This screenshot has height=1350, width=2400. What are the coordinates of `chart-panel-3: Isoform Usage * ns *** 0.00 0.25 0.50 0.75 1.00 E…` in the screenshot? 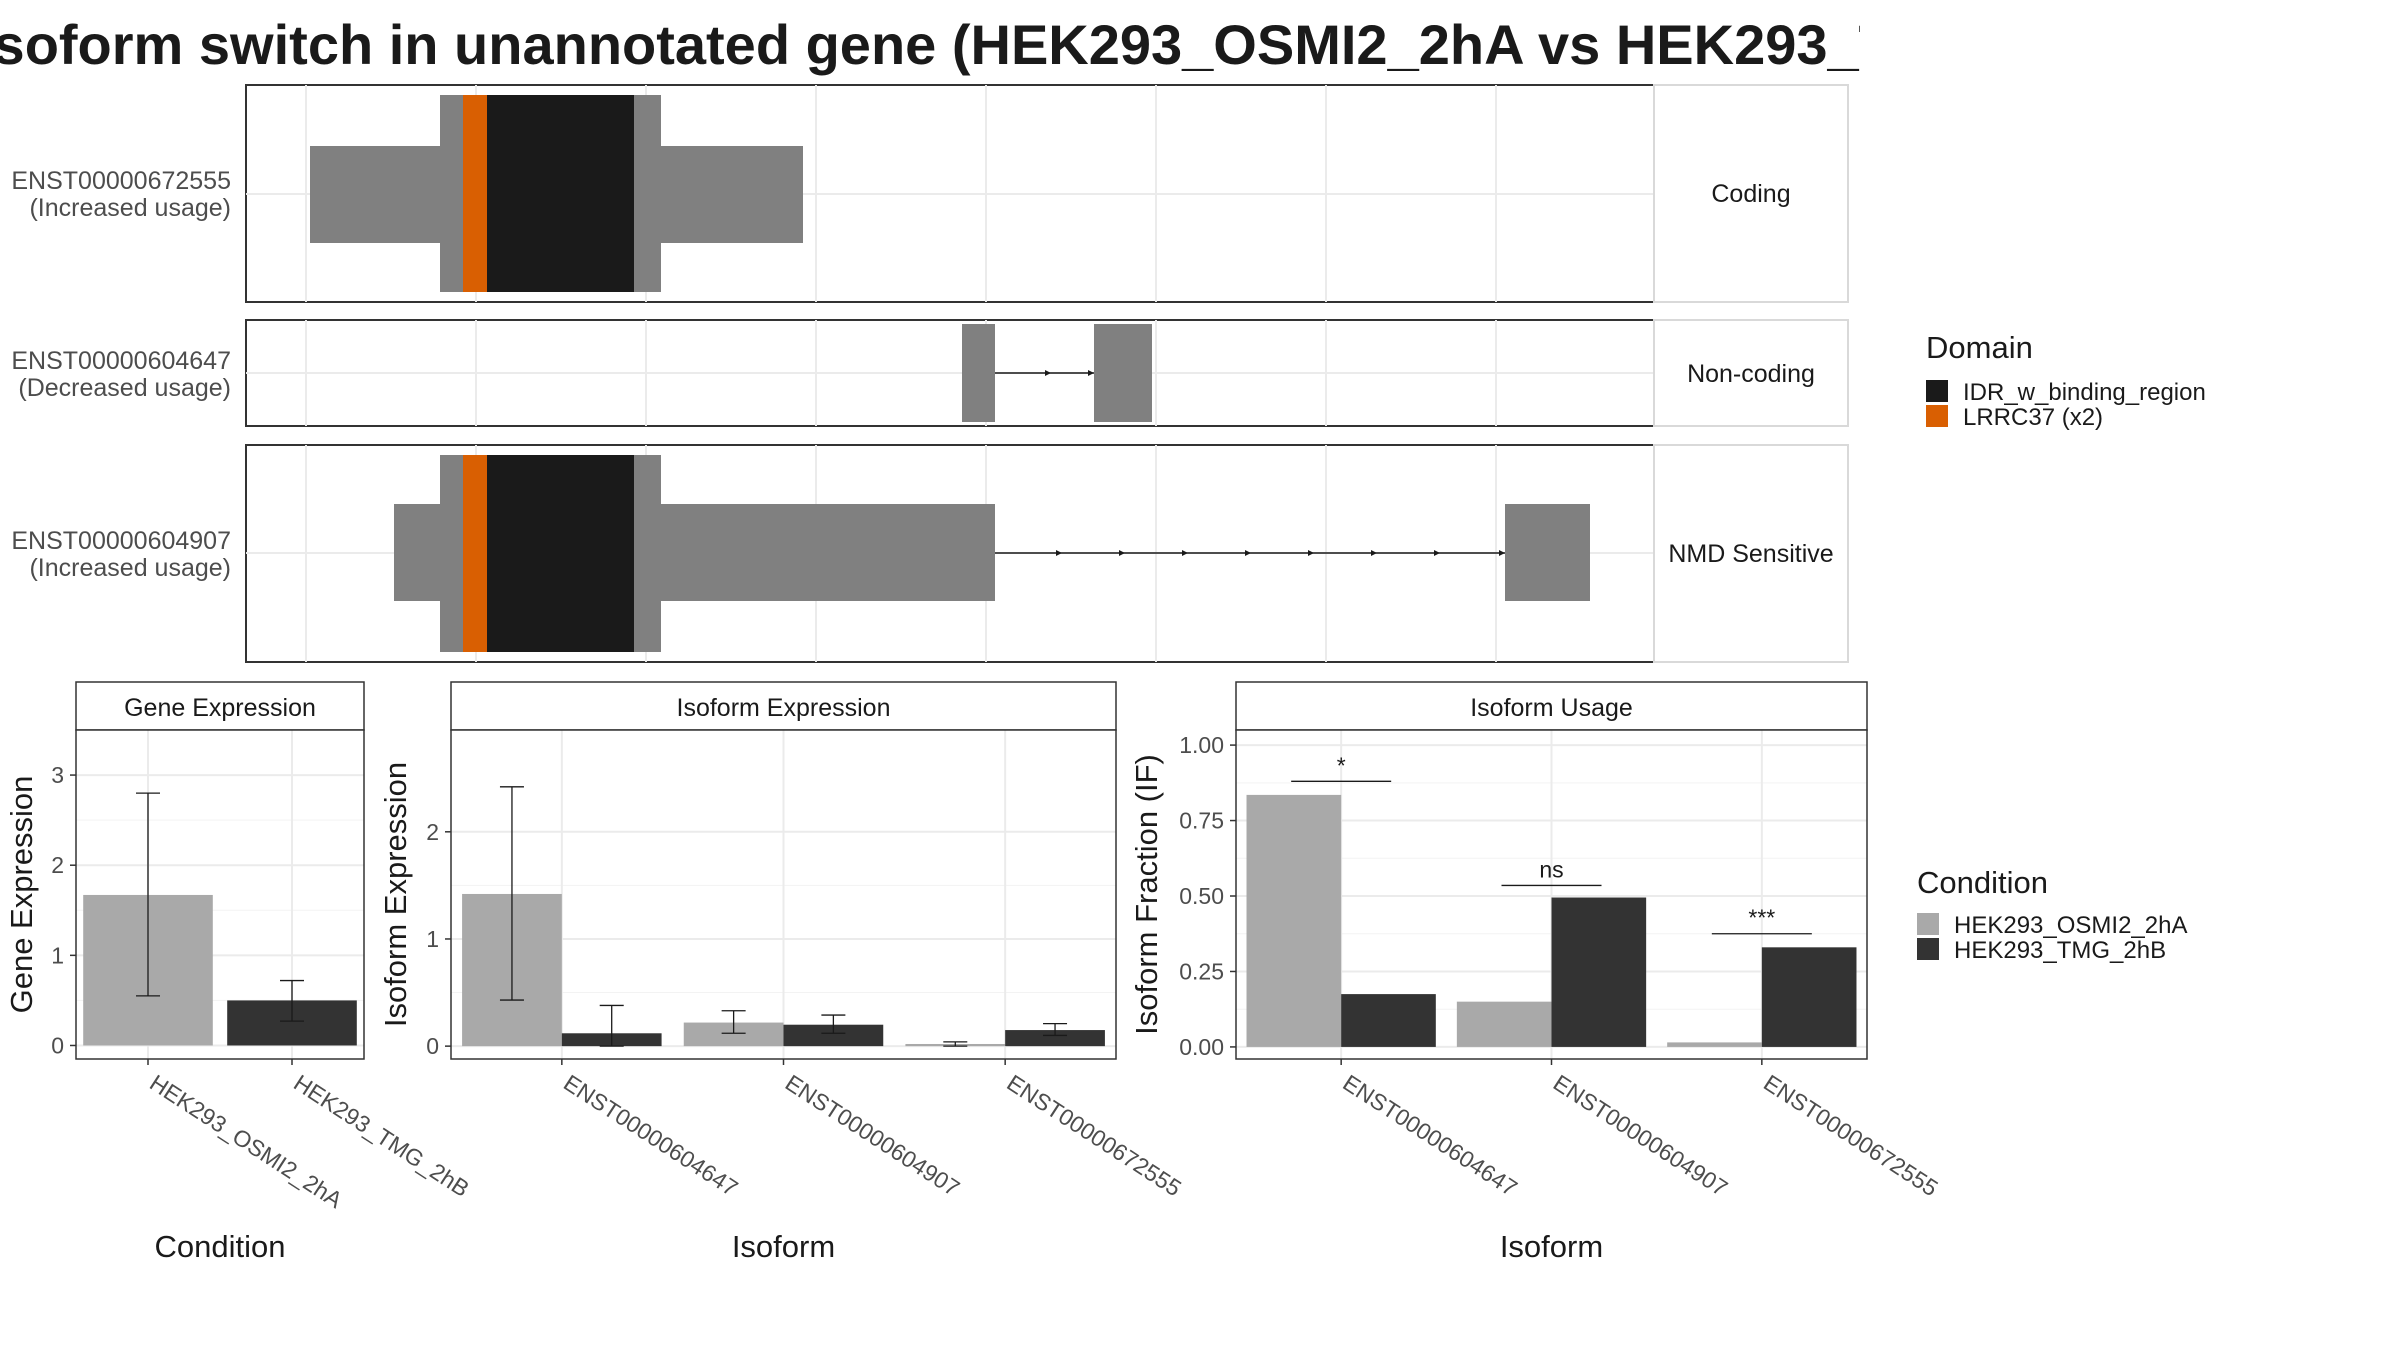 It's located at (1536, 972).